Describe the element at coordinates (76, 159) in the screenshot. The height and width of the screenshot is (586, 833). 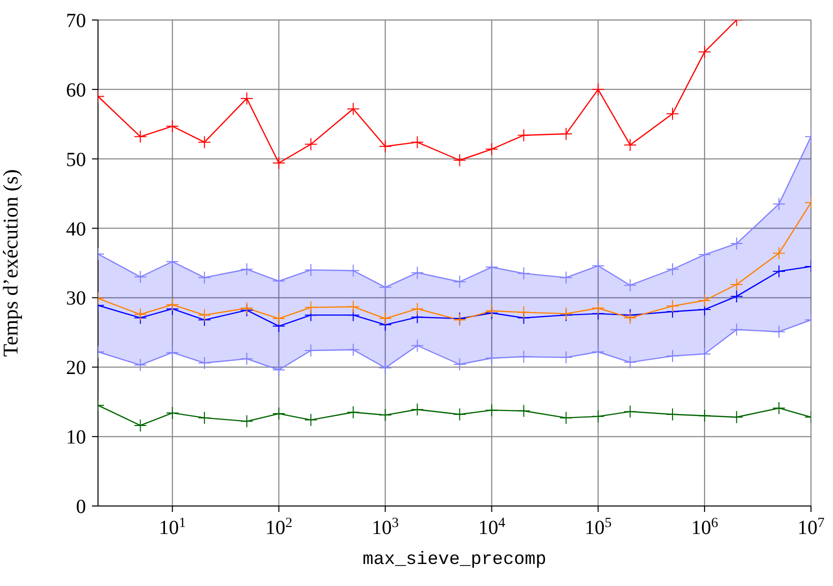
I see `y-tick-label: 50` at that location.